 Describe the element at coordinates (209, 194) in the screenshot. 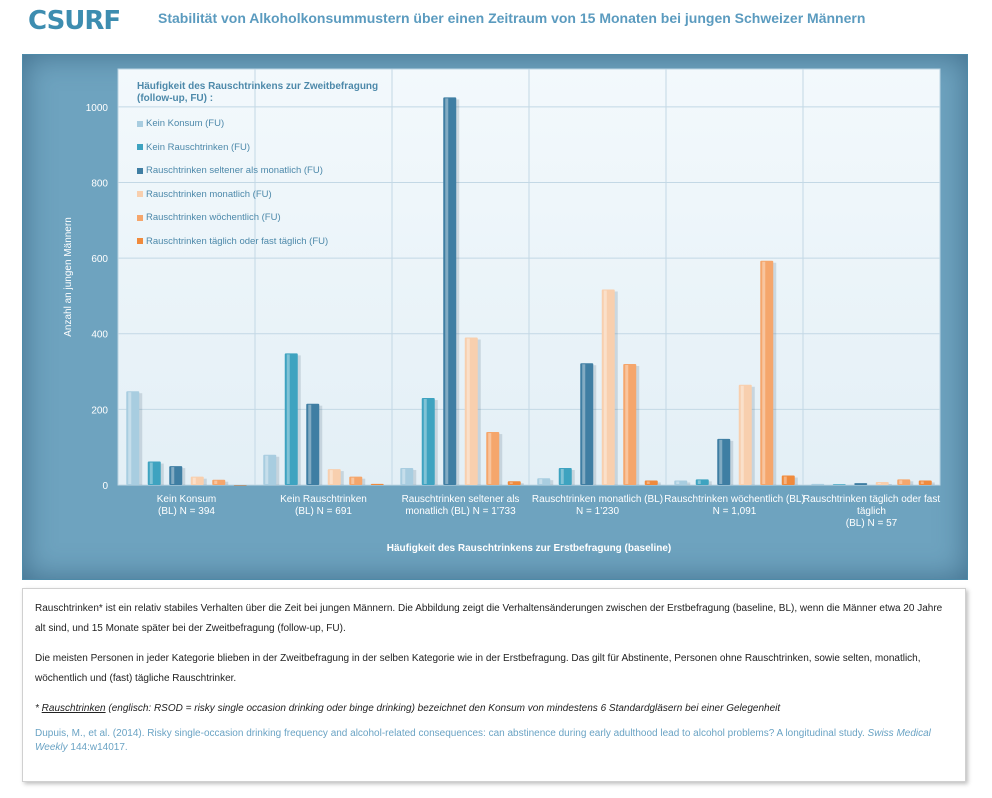

I see `legend-label: Rauschtrinken monatlich (FU)` at that location.